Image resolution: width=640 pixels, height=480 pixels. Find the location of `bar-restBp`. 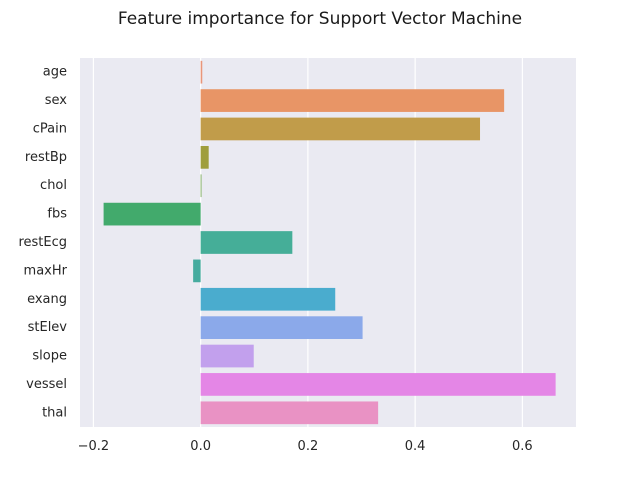

bar-restBp is located at coordinates (204, 157).